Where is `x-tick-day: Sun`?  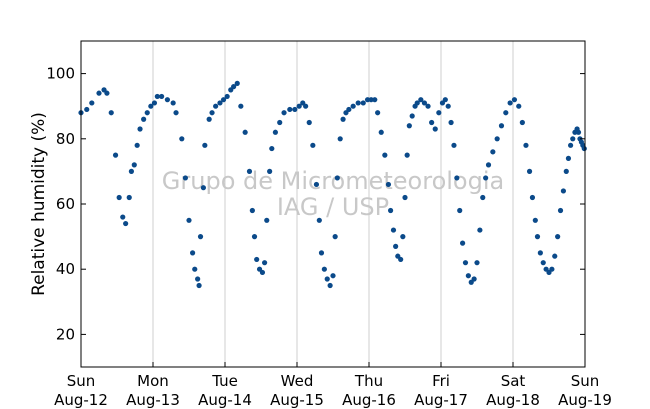 x-tick-day: Sun is located at coordinates (81, 381).